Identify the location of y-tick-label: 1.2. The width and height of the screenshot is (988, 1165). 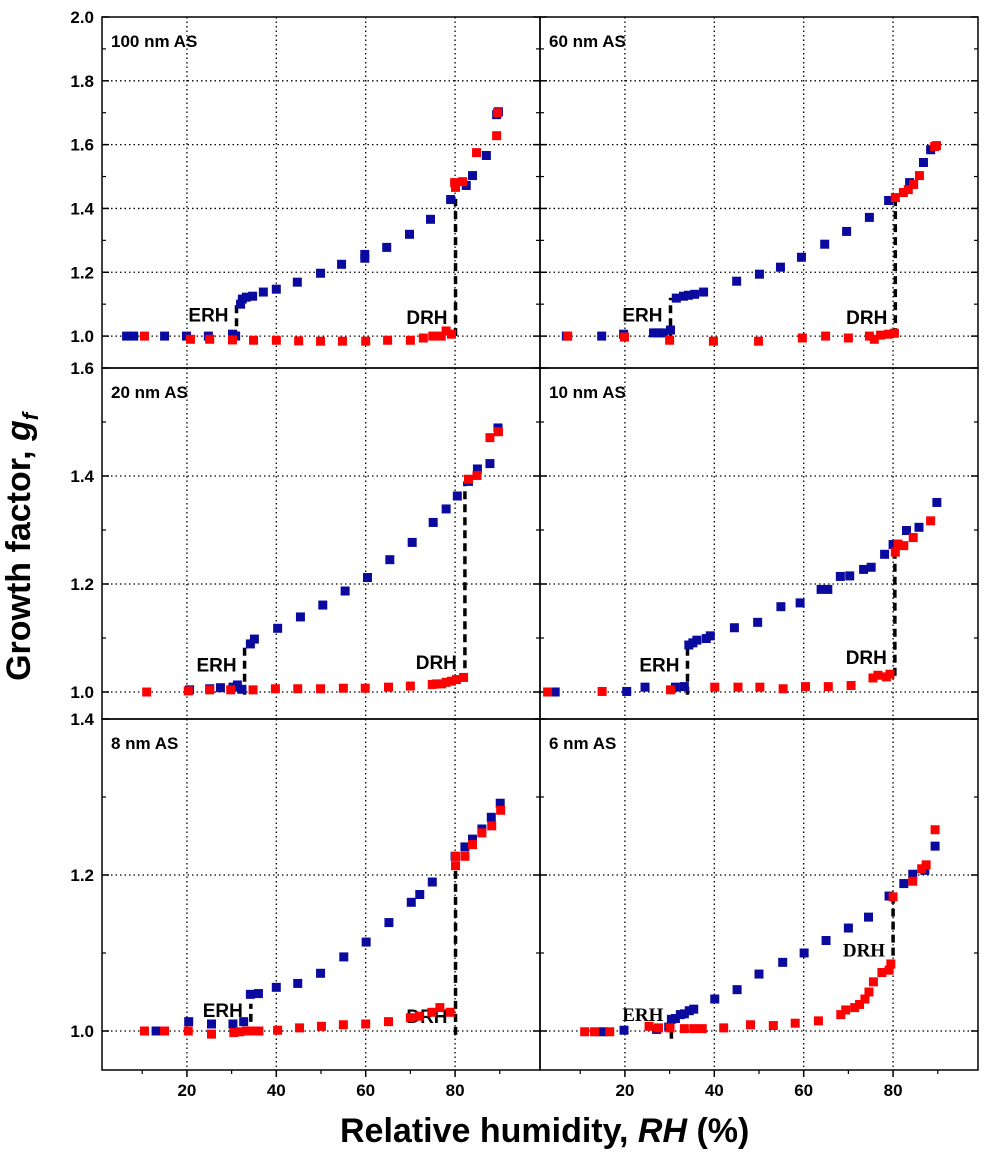
(82, 875).